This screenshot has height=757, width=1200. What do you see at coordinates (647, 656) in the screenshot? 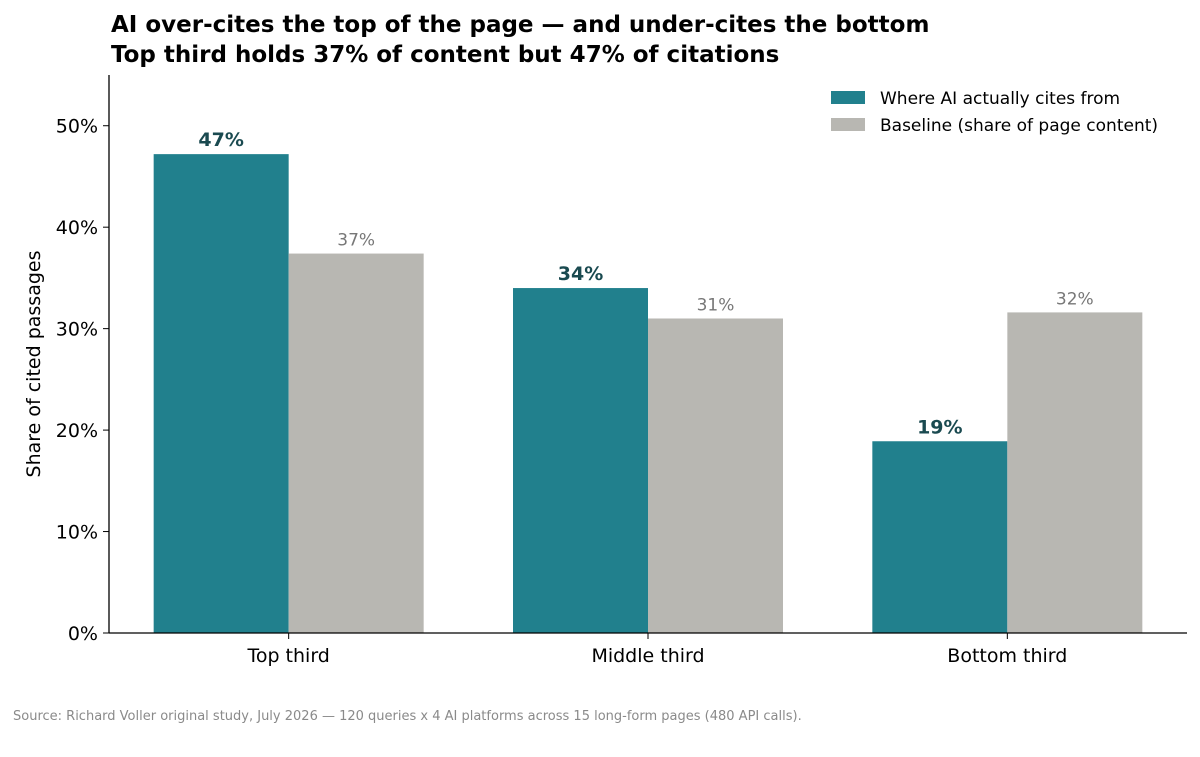
I see `x-tick-label: Middle third` at bounding box center [647, 656].